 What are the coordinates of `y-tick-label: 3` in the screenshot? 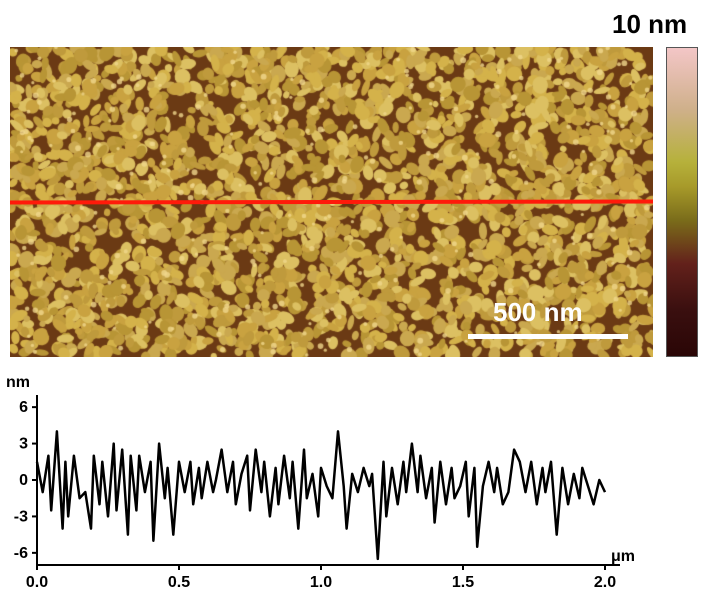 It's located at (23, 444).